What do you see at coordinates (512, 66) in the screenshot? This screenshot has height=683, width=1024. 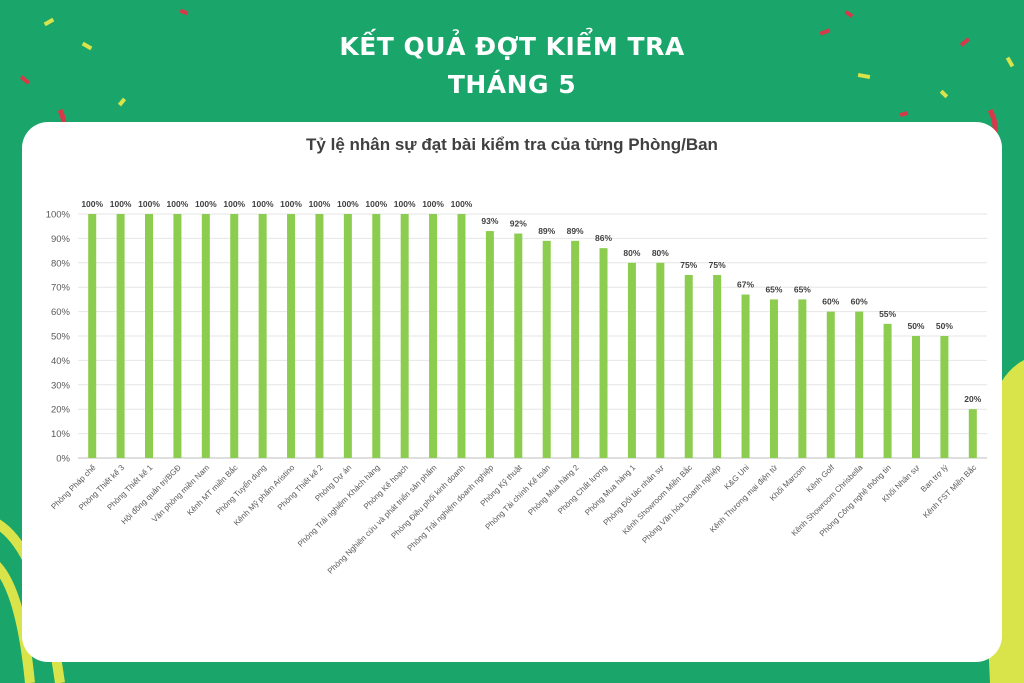 I see `page-title: KẾT QUẢ ĐỢT KIỂM TRA THÁNG 5` at bounding box center [512, 66].